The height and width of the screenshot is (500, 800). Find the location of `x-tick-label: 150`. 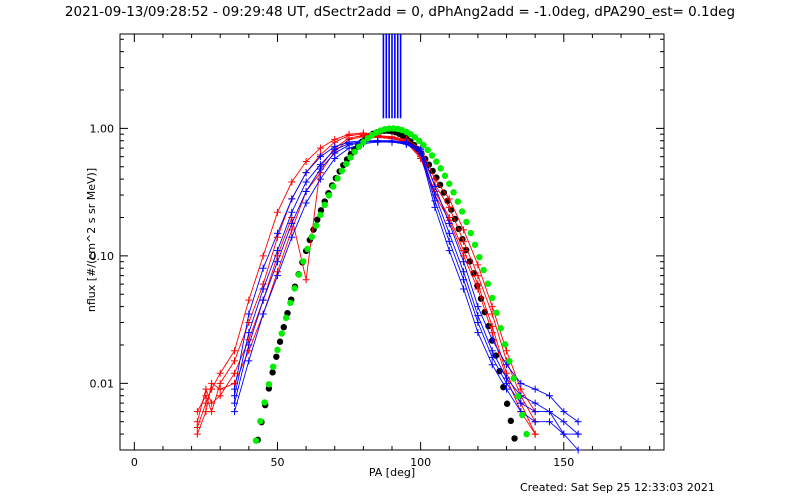

x-tick-label: 150 is located at coordinates (563, 462).